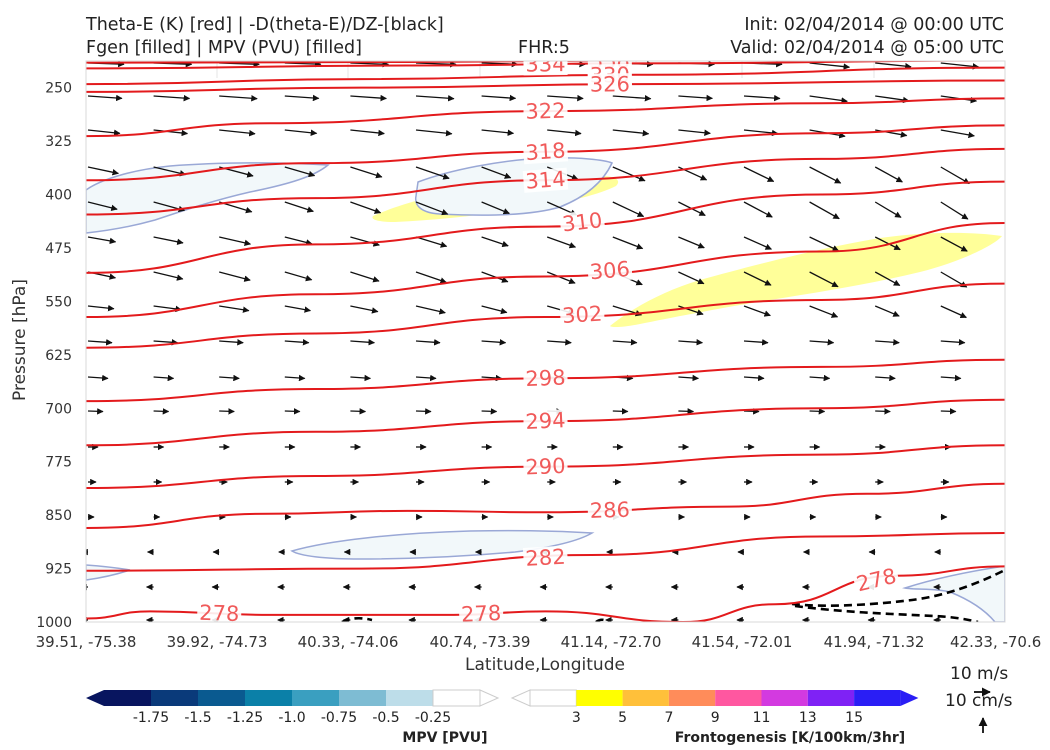  I want to click on fgen-colorbar-label: Frontogenesis [K/100km/3hr], so click(790, 738).